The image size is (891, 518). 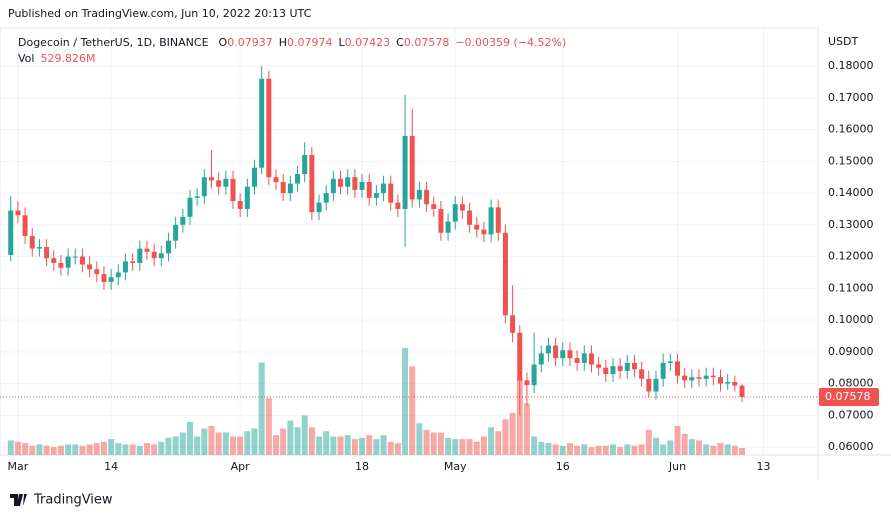 What do you see at coordinates (510, 42) in the screenshot?
I see `change-label: −0.00359 (−4.52%)` at bounding box center [510, 42].